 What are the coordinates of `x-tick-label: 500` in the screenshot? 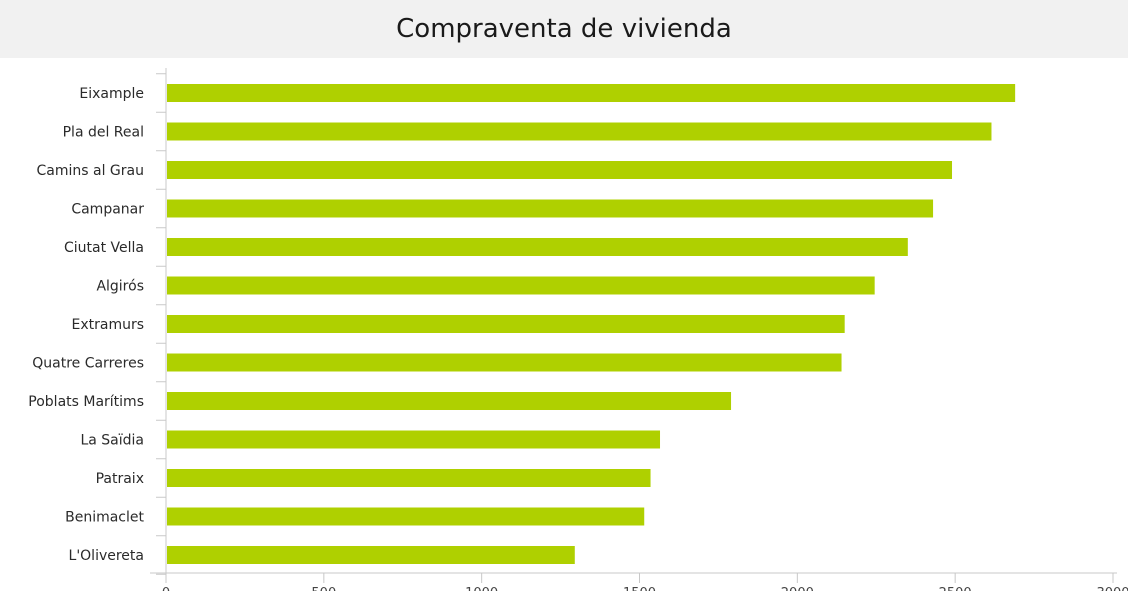 It's located at (323, 588).